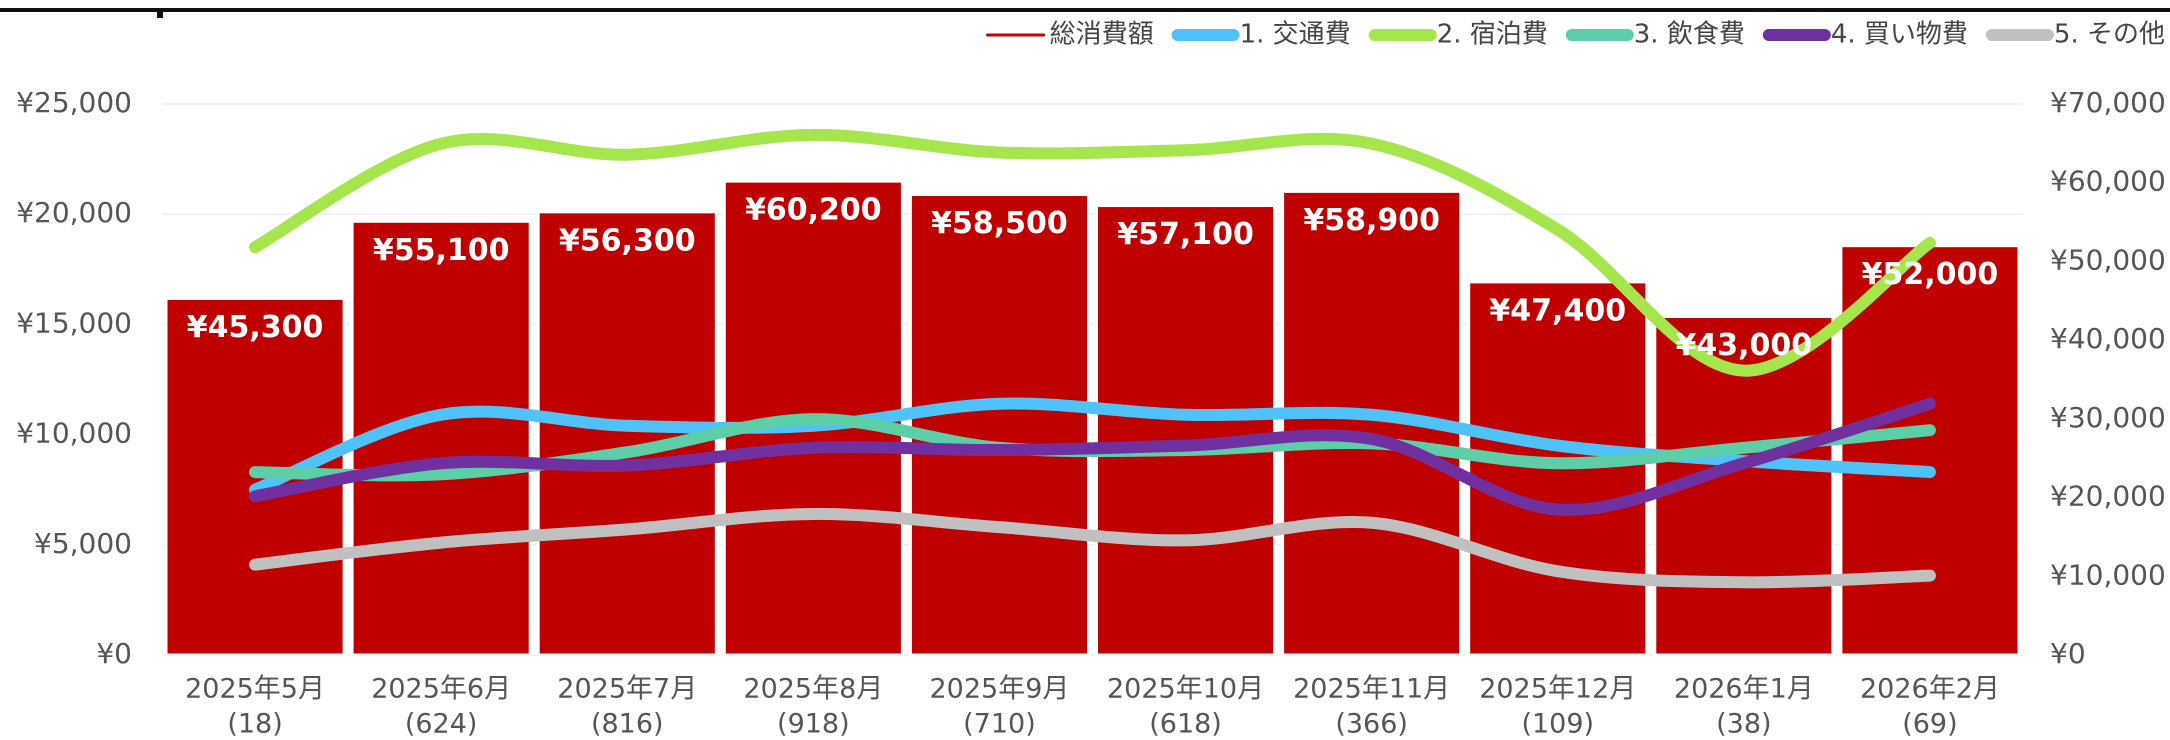 The height and width of the screenshot is (740, 2170). I want to click on legend-label: 4. 買い物費, so click(1899, 35).